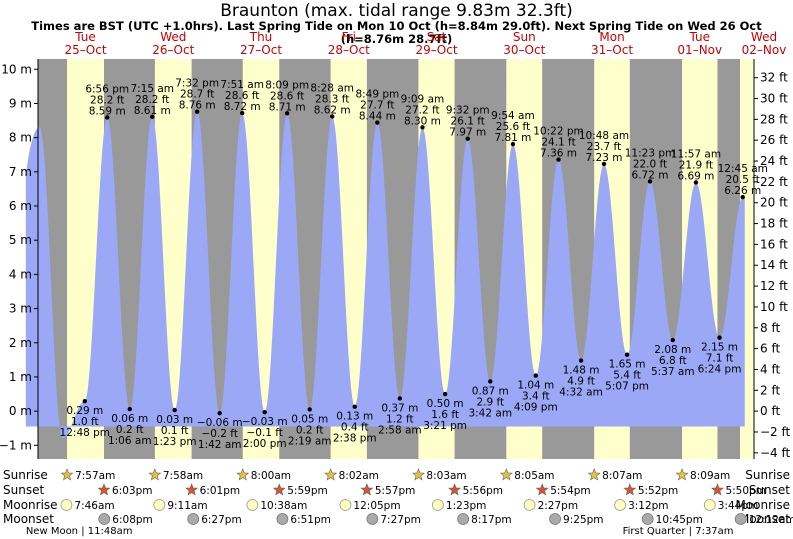 Image resolution: width=793 pixels, height=539 pixels. Describe the element at coordinates (377, 106) in the screenshot. I see `tide-feet-label: 27.7 ft` at that location.